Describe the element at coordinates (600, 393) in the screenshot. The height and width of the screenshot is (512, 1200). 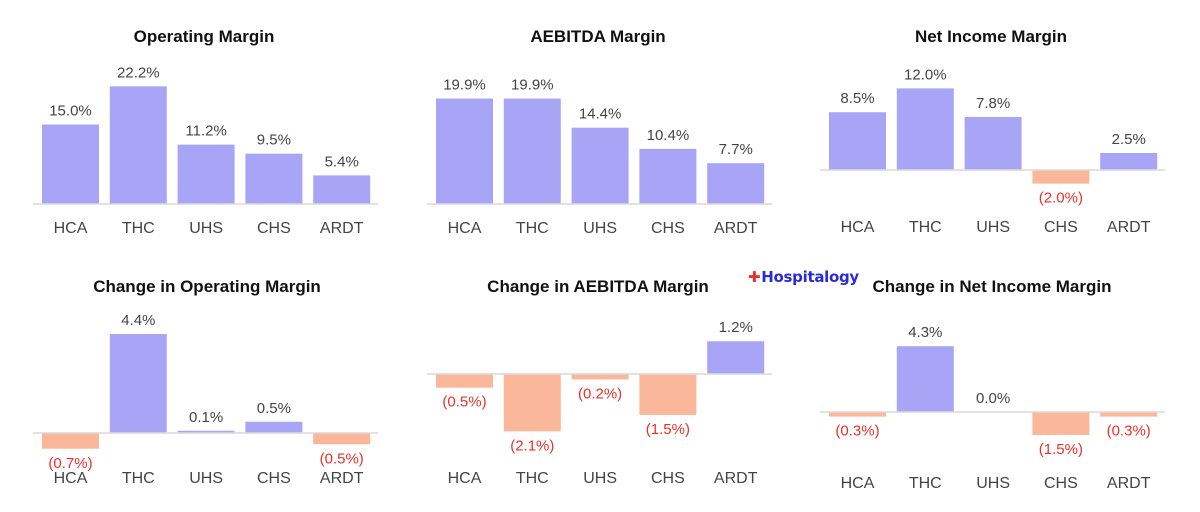
I see `data-label: (0.2%)` at that location.